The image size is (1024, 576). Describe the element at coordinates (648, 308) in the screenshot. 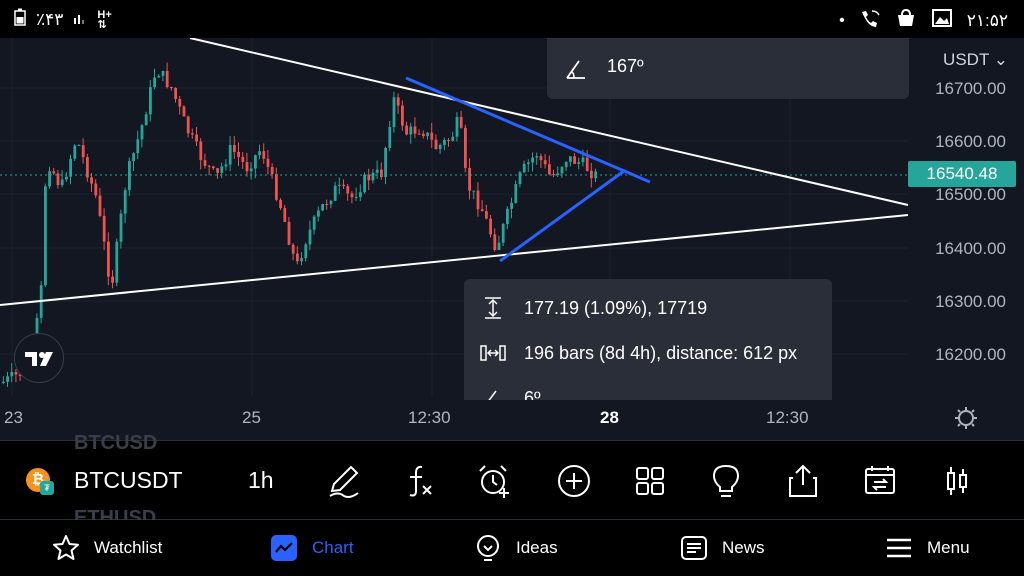

I see `measure-price-row: 177.19 (1.09%), 17719` at that location.